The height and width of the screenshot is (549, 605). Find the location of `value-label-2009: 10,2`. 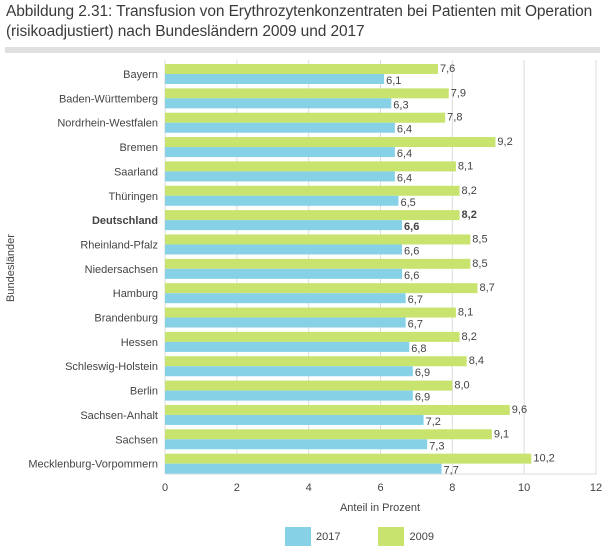

value-label-2009: 10,2 is located at coordinates (543, 459).